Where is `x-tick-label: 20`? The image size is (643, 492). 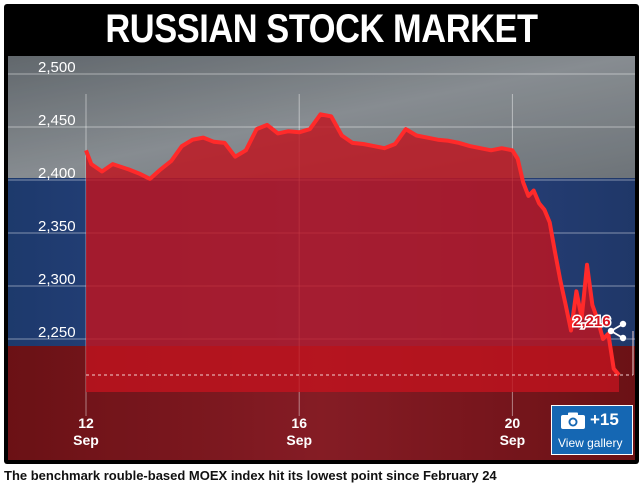
x-tick-label: 20 is located at coordinates (513, 423).